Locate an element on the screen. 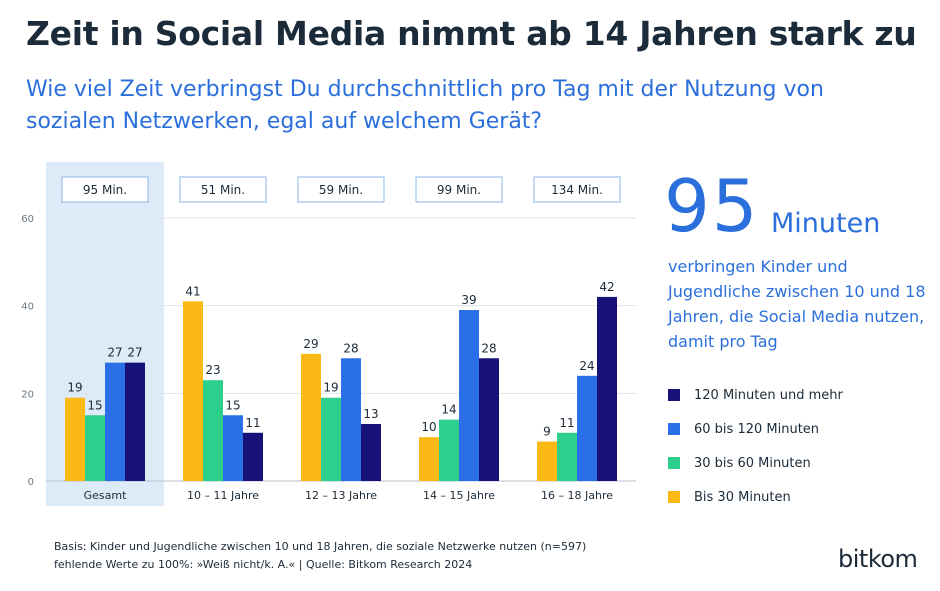 The height and width of the screenshot is (591, 940). x-tick-label: 14 – 15 Jahre is located at coordinates (459, 495).